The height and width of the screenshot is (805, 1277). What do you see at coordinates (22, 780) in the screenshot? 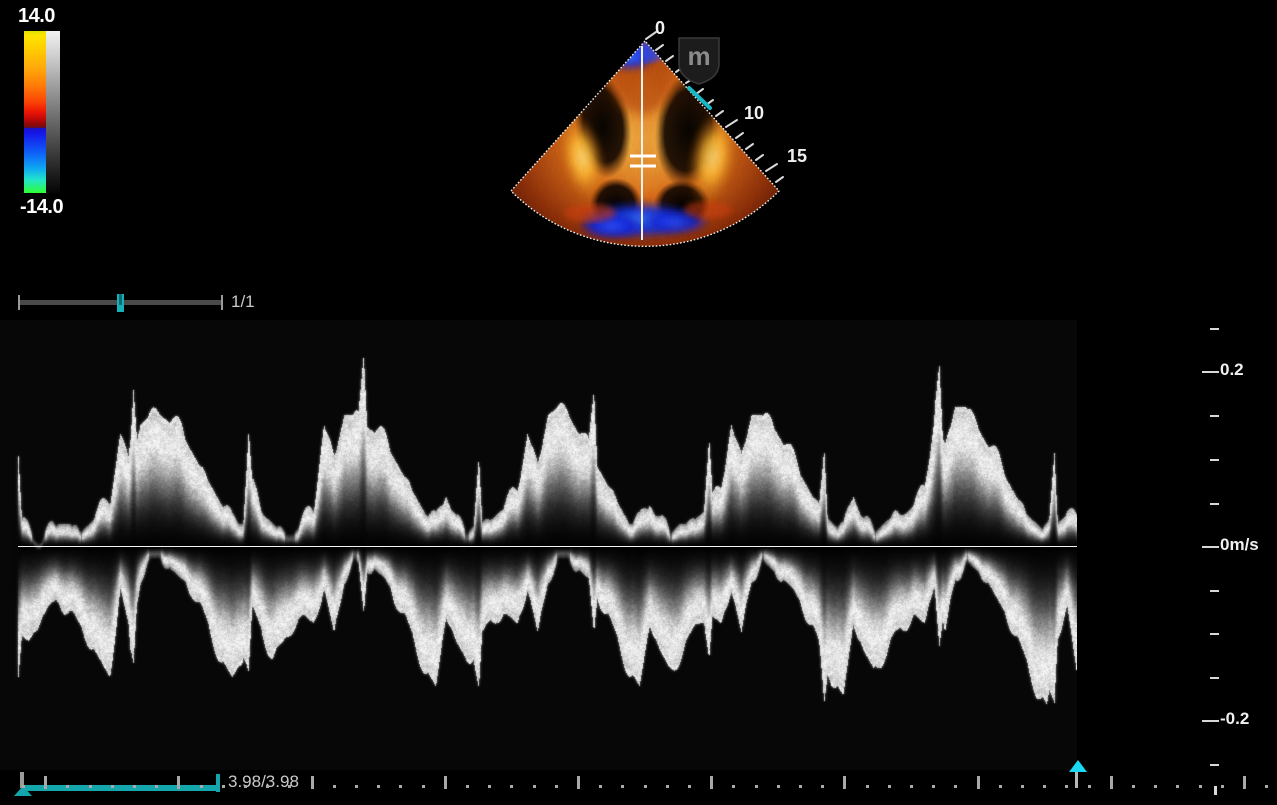
I see `timeline-start-cap` at bounding box center [22, 780].